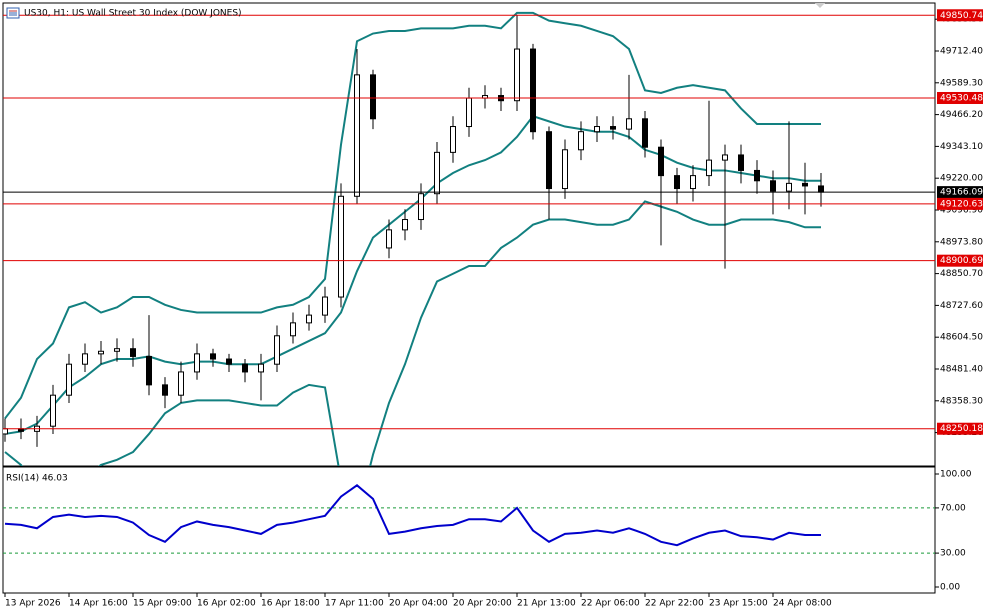  Describe the element at coordinates (961, 147) in the screenshot. I see `y-tick-label: 49343.10` at that location.